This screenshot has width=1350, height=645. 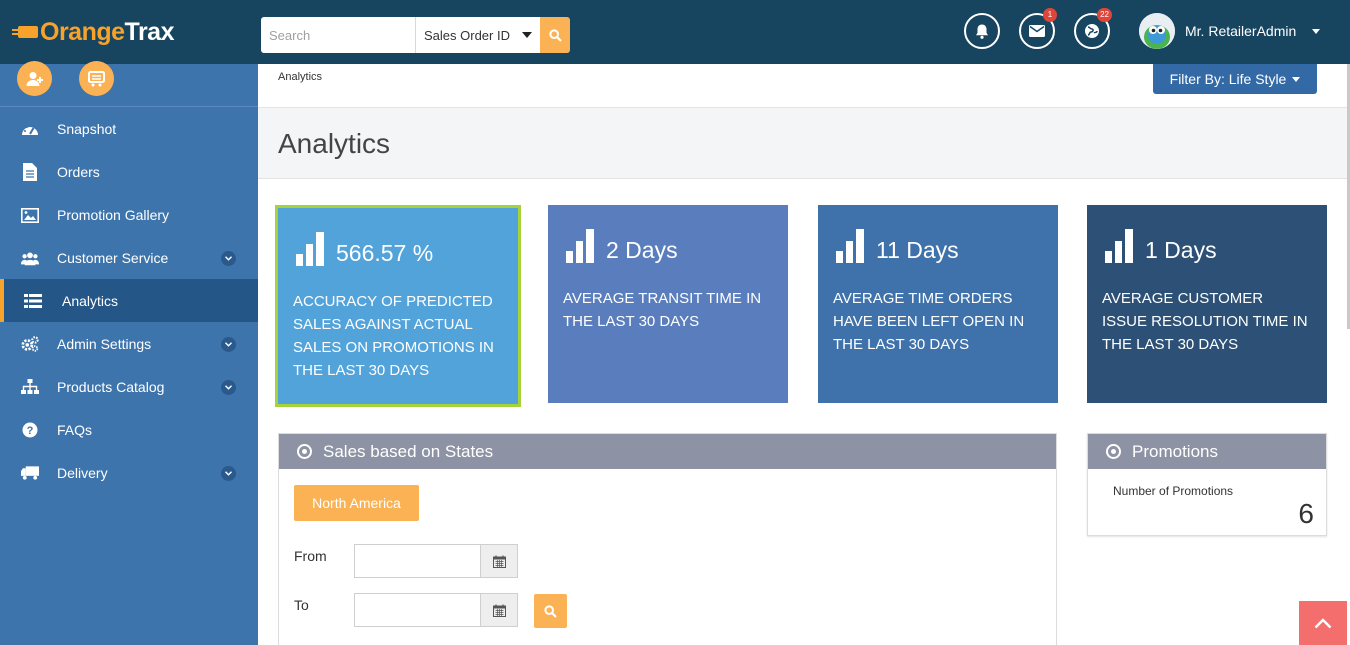 I want to click on search-field-select: Sales Order ID, so click(x=477, y=35).